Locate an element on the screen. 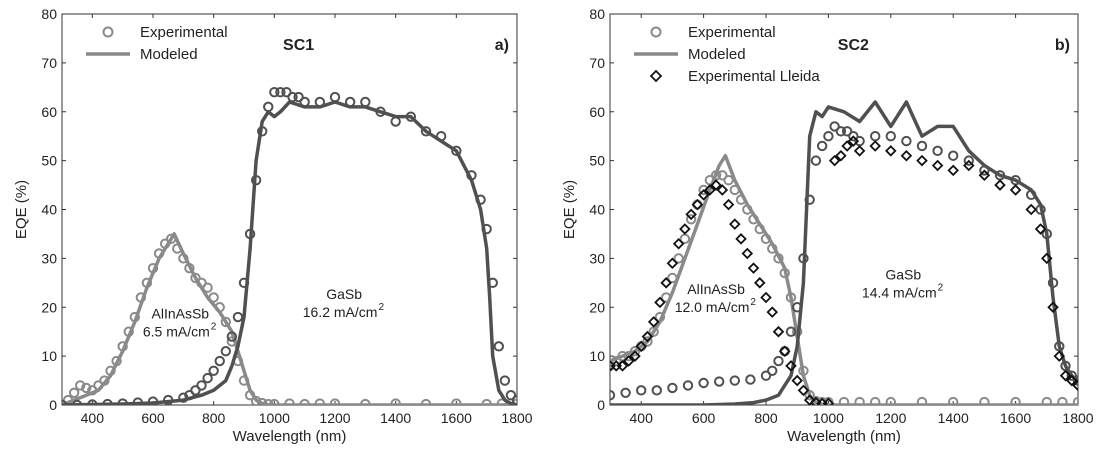  annotation-current: 12.0 mA/cm is located at coordinates (712, 307).